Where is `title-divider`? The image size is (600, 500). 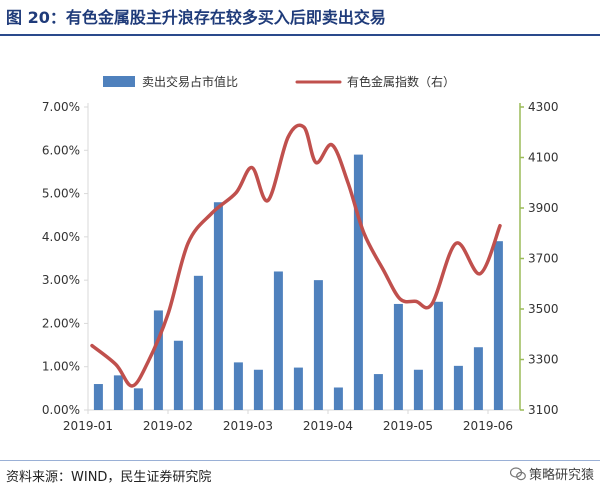
title-divider is located at coordinates (300, 35).